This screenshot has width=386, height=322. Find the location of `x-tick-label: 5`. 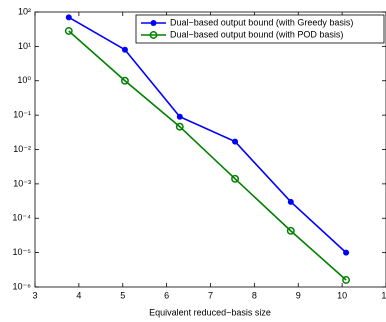

x-tick-label: 5 is located at coordinates (122, 295).